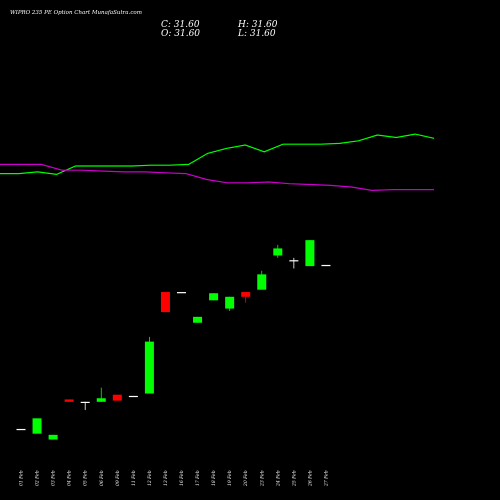 The image size is (500, 500). What do you see at coordinates (38, 478) in the screenshot?
I see `x-tick-label: 02 Feb` at bounding box center [38, 478].